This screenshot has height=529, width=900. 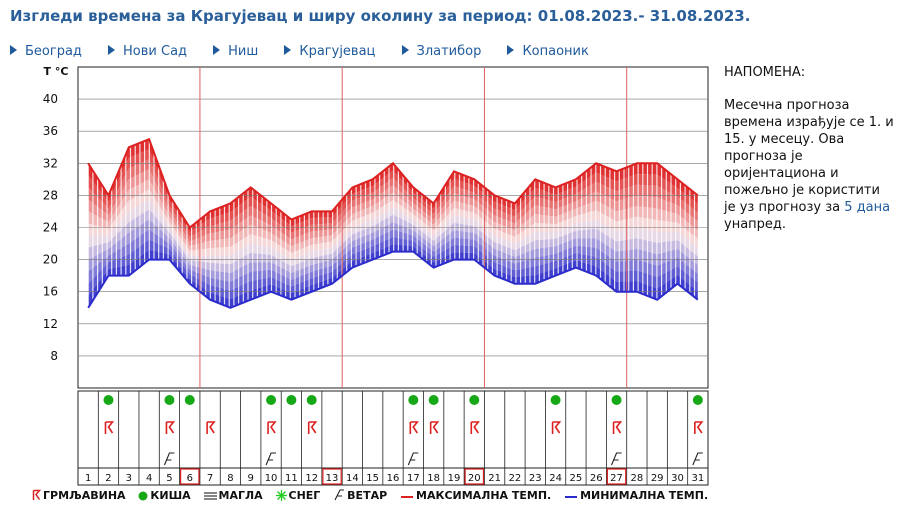 What do you see at coordinates (79, 495) in the screenshot?
I see `legend-thunder: ГРМЉАВИНА` at bounding box center [79, 495].